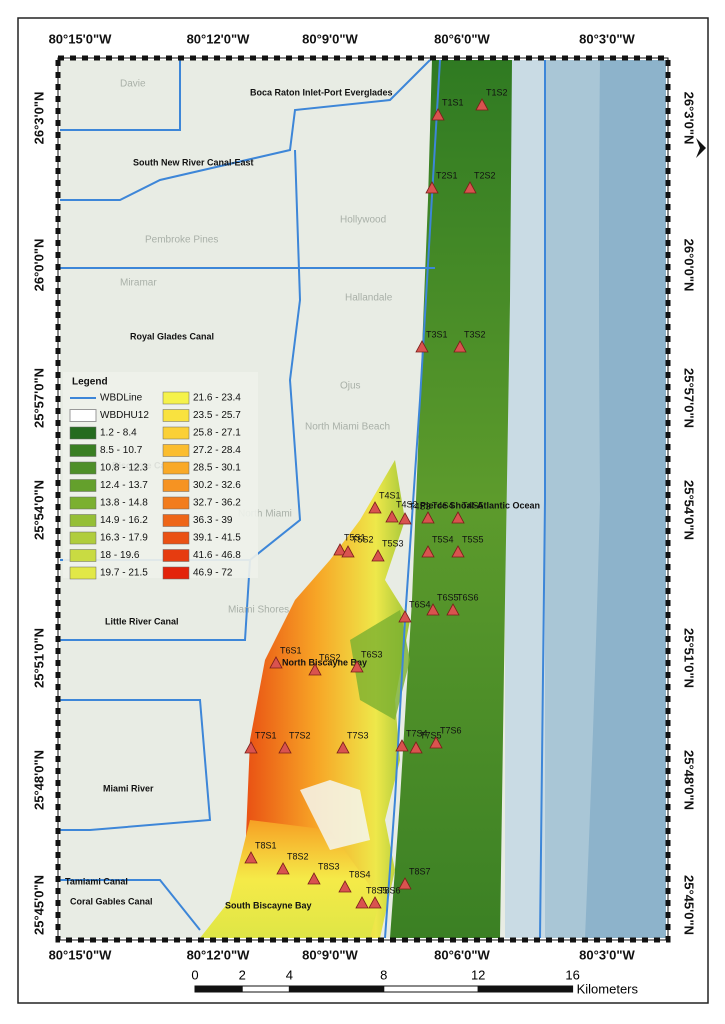 Image resolution: width=725 pixels, height=1024 pixels. Describe the element at coordinates (258, 610) in the screenshot. I see `basemap-label: Miami Shores` at that location.